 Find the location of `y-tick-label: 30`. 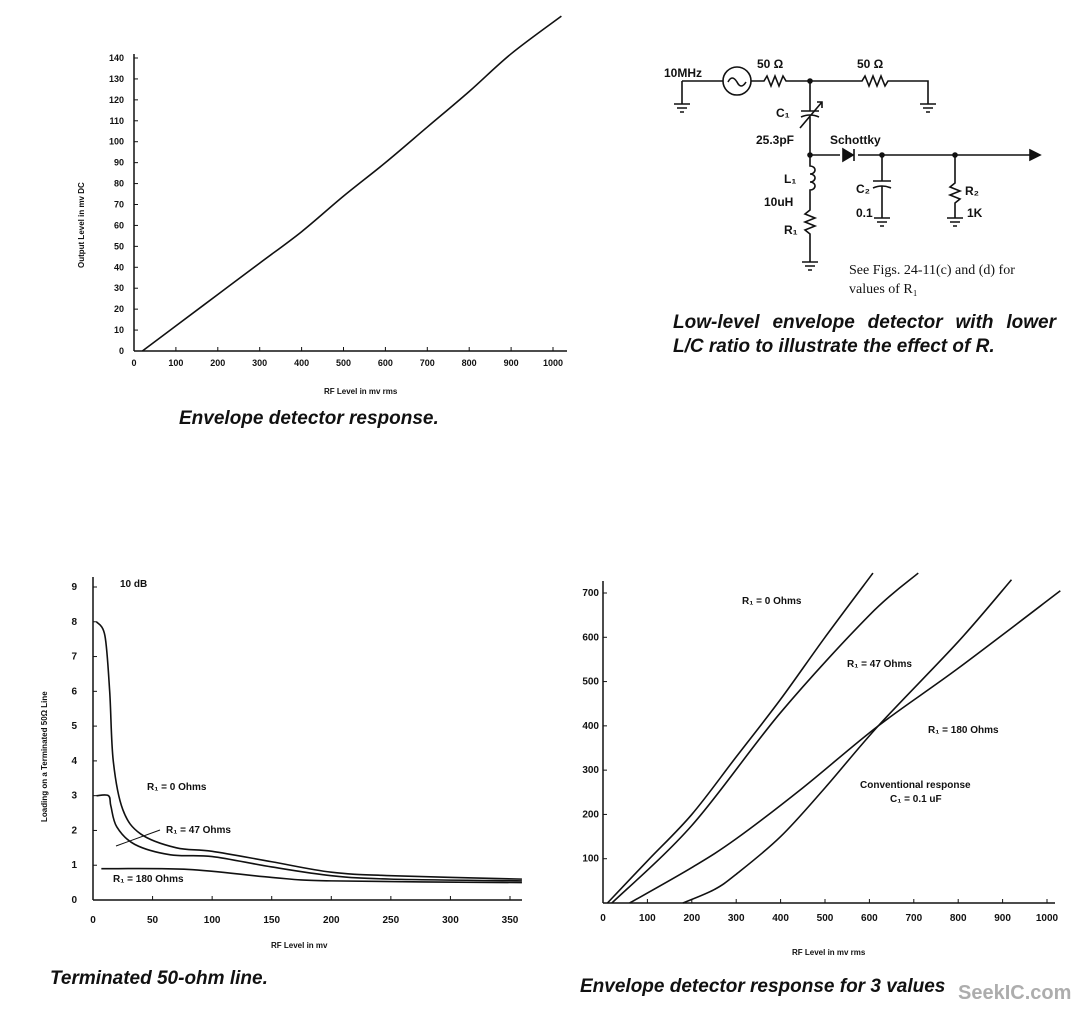

y-tick-label: 30 is located at coordinates (119, 288).